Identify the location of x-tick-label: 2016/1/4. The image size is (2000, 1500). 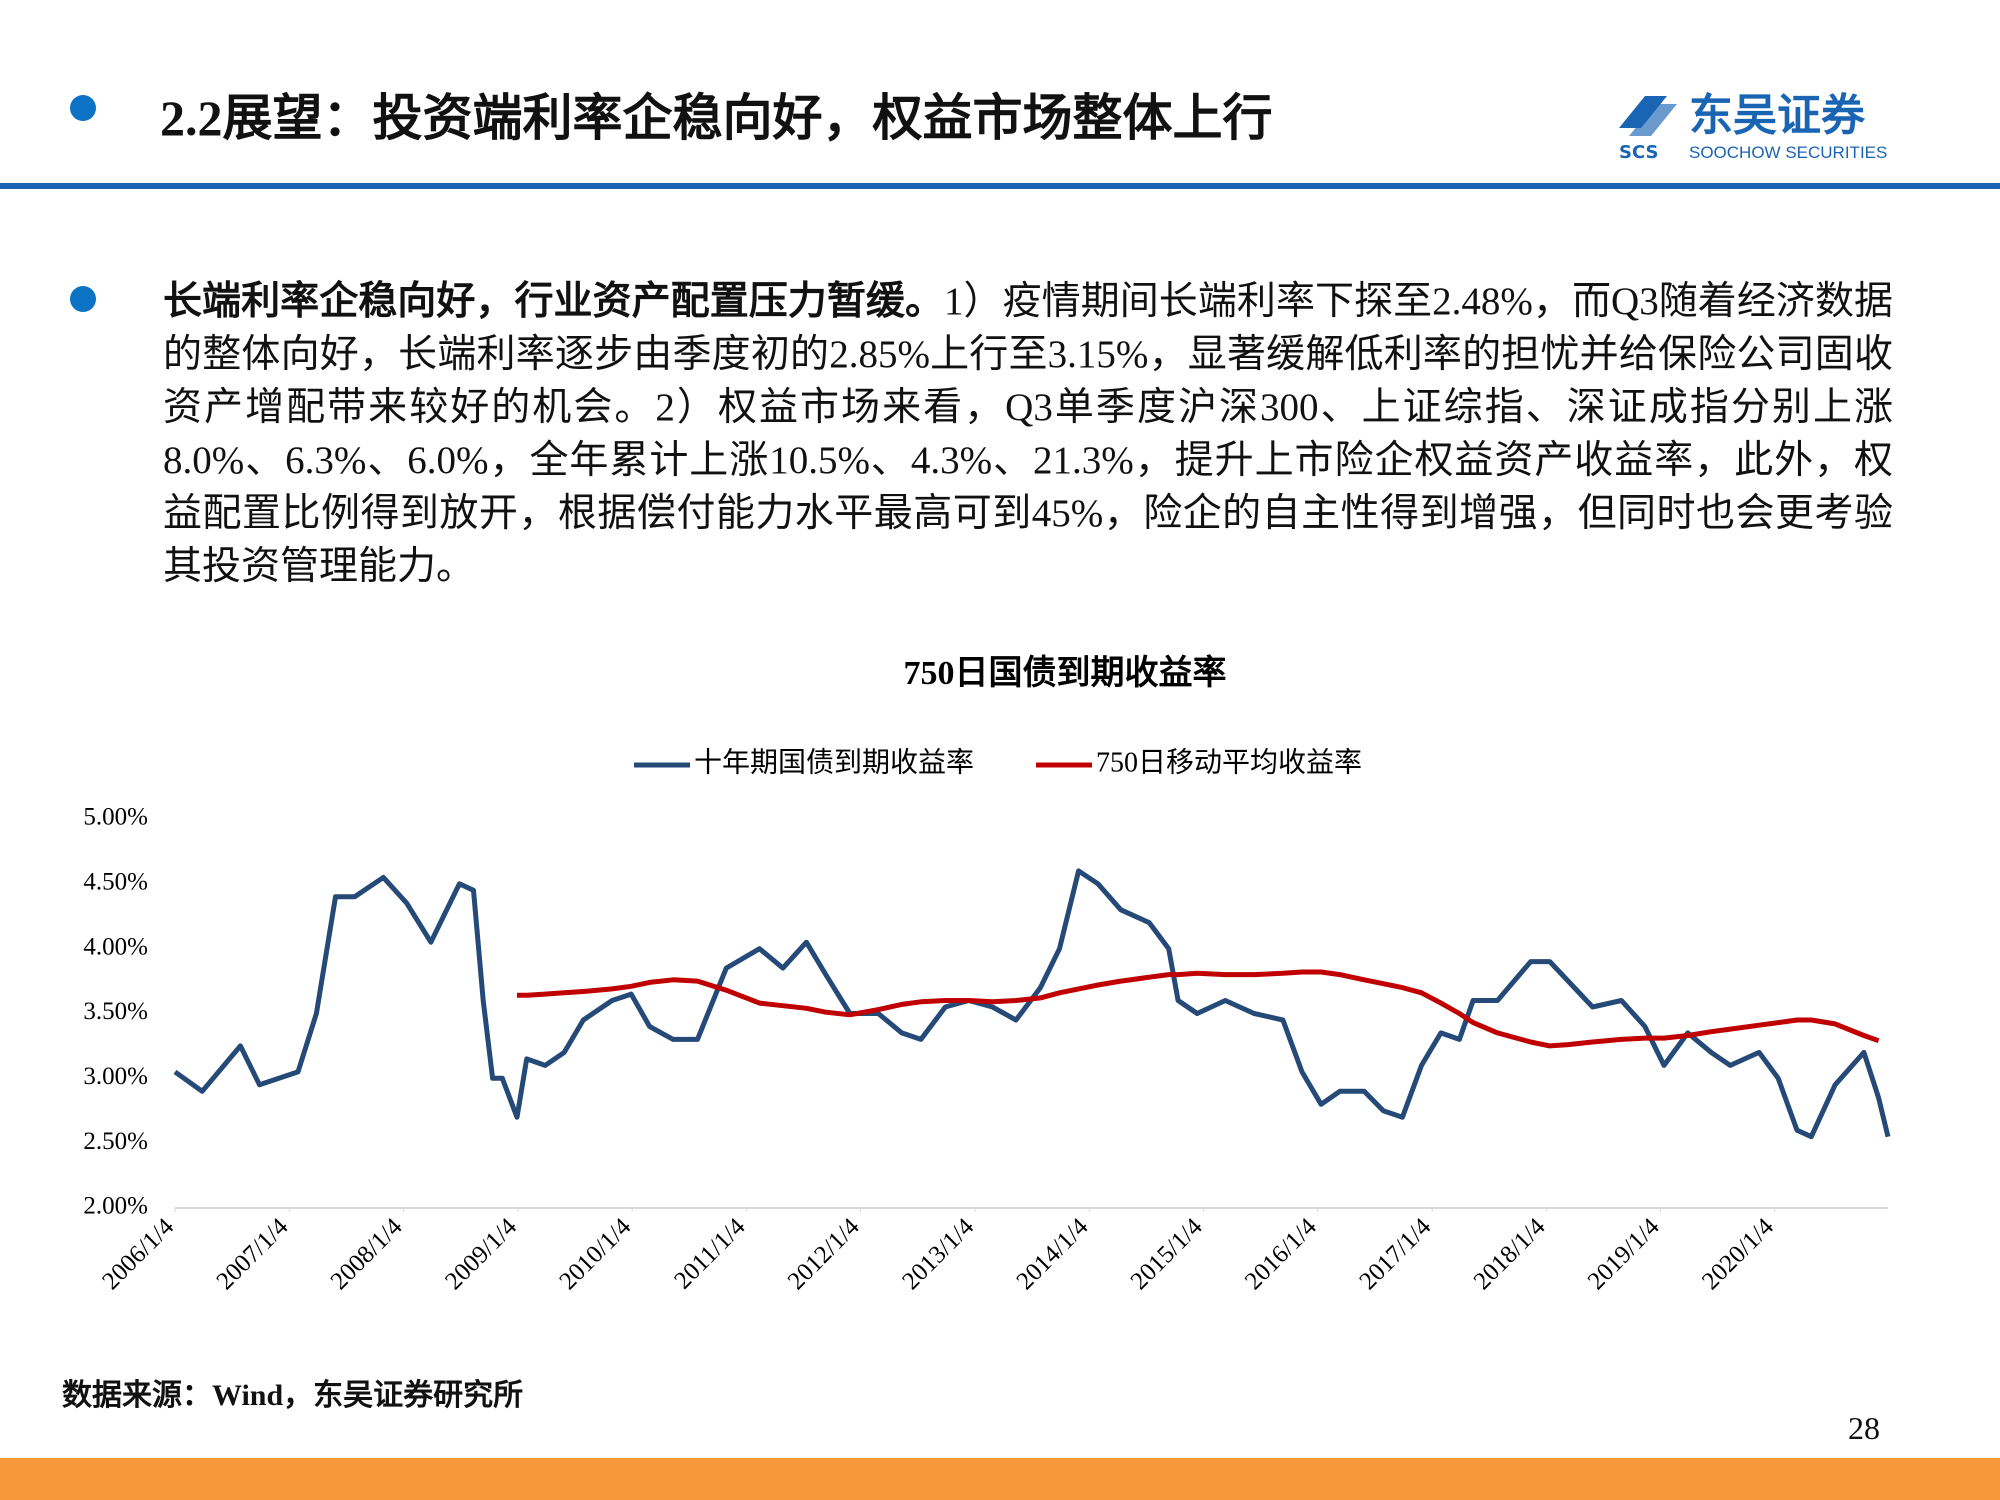
(1281, 1254).